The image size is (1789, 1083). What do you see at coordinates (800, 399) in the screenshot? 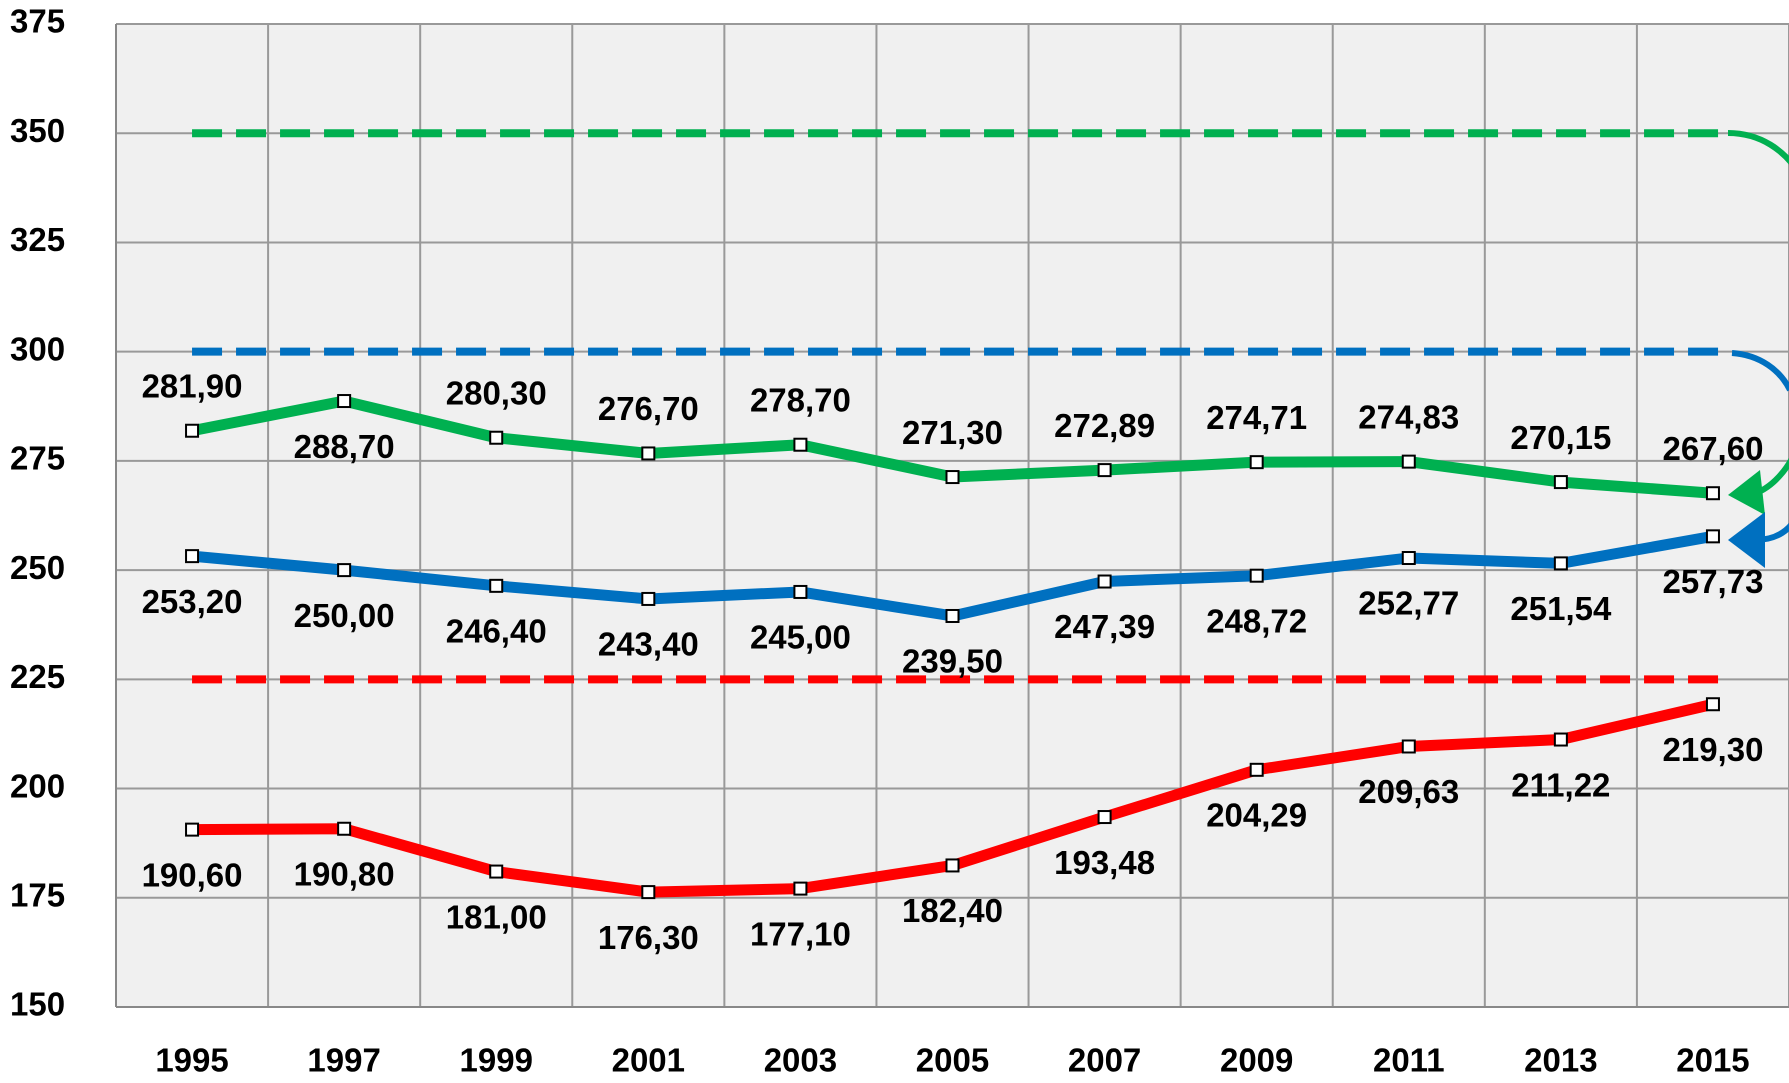
I see `value-label: 278,70` at bounding box center [800, 399].